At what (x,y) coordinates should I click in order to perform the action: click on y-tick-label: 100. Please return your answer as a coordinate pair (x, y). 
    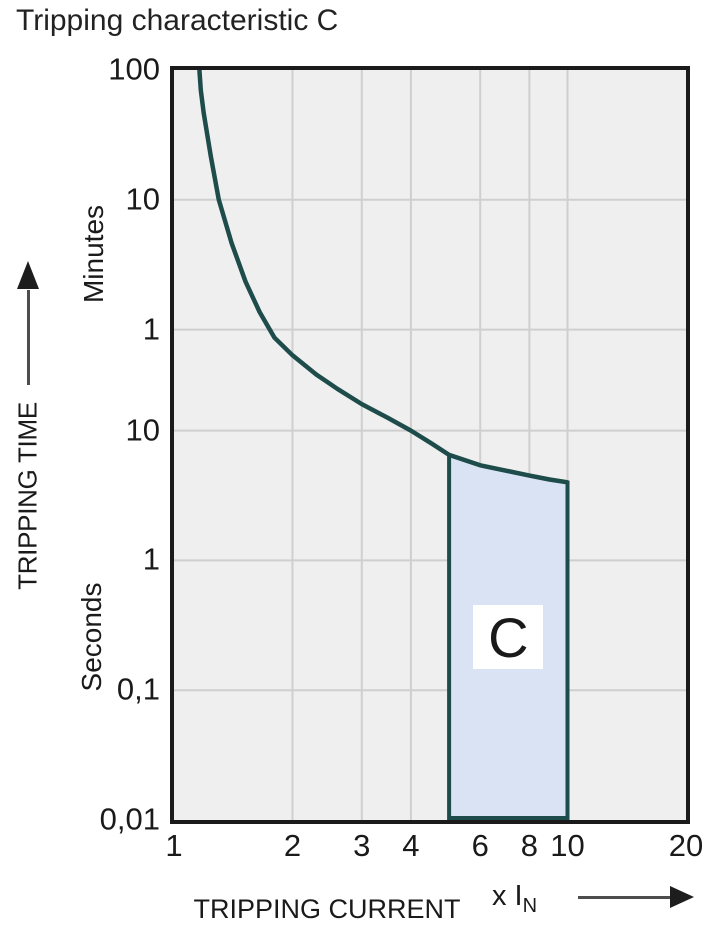
    Looking at the image, I should click on (134, 69).